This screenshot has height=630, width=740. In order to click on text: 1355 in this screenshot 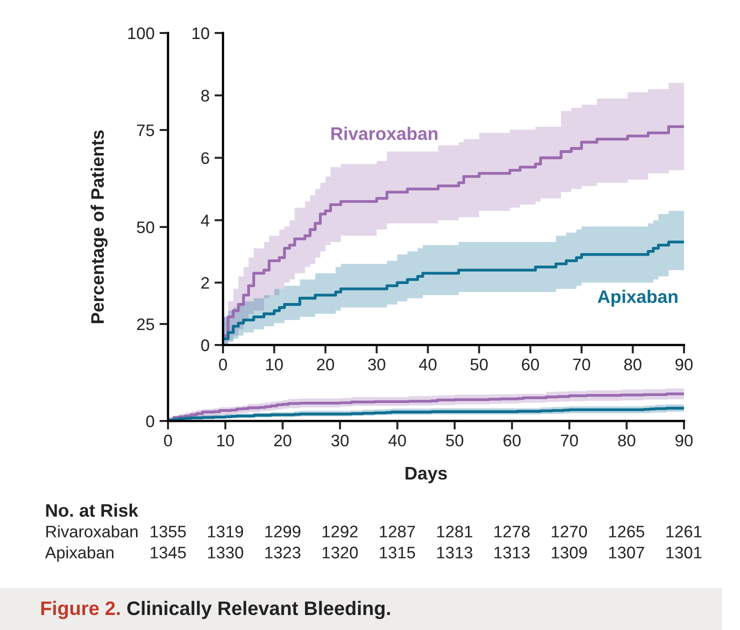, I will do `click(168, 532)`.